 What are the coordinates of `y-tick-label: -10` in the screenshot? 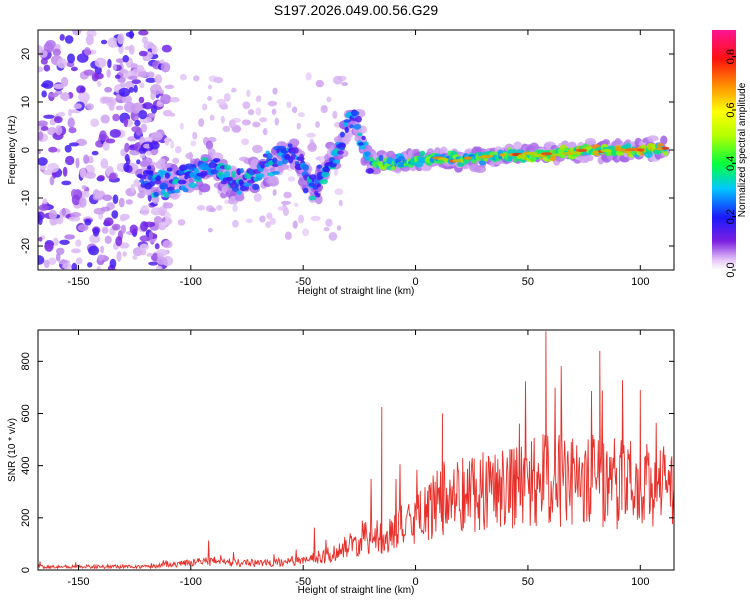 It's located at (26, 198).